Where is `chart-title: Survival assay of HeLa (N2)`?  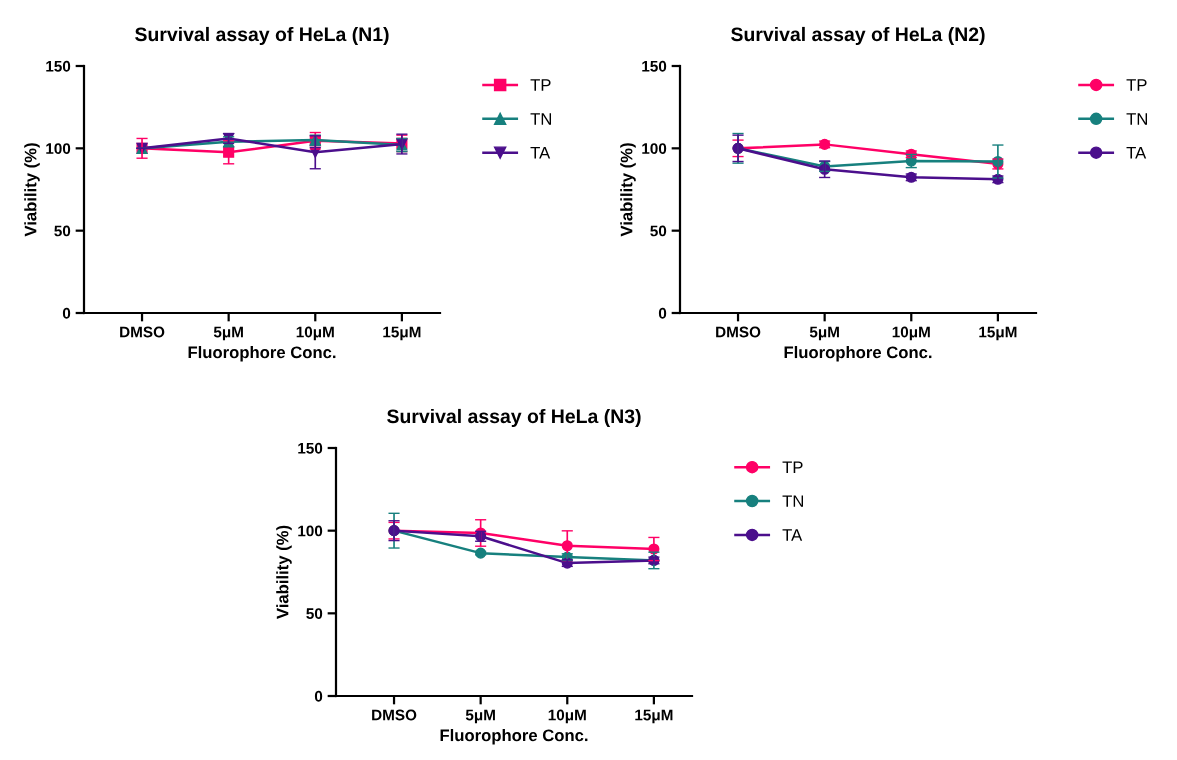 chart-title: Survival assay of HeLa (N2) is located at coordinates (858, 36).